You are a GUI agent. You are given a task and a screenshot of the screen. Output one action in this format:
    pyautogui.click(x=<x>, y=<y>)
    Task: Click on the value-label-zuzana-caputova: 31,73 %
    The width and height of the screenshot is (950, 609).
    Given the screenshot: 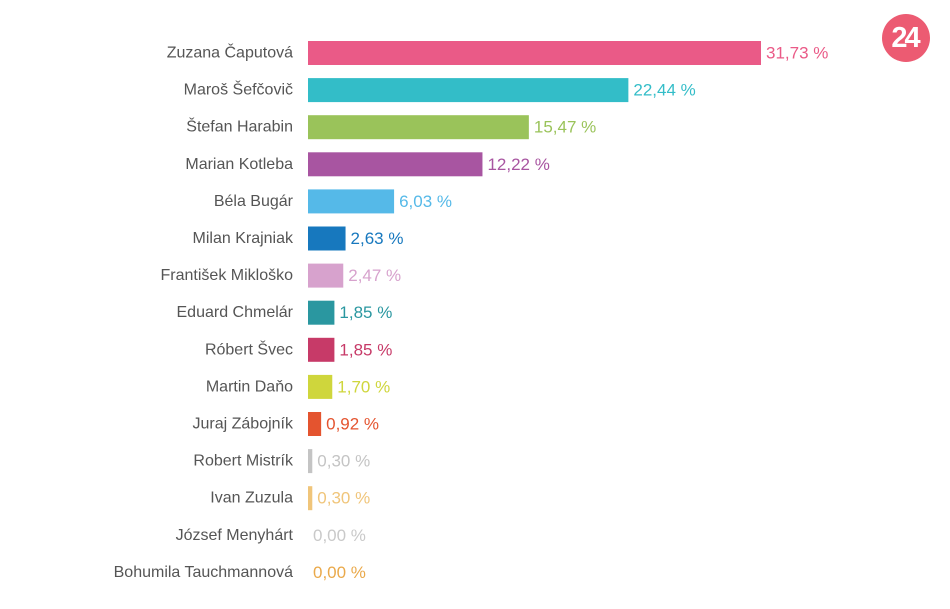 What is the action you would take?
    pyautogui.click(x=797, y=53)
    